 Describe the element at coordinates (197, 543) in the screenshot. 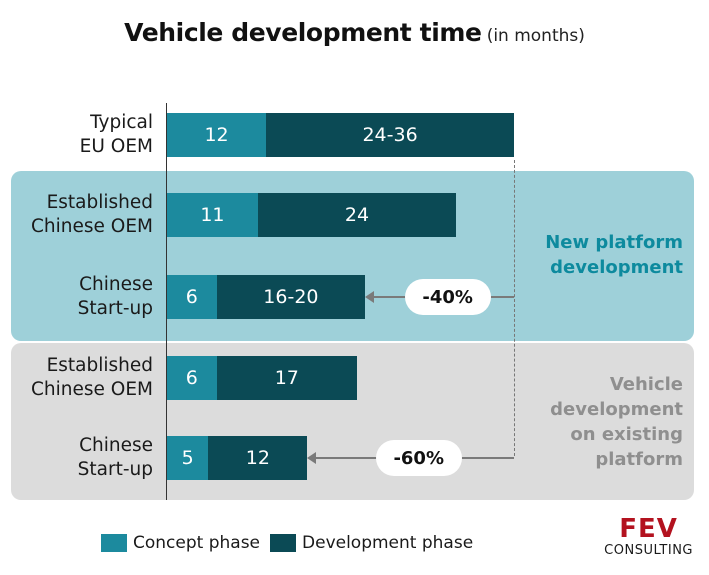

I see `legend-label-concept: Concept phase` at that location.